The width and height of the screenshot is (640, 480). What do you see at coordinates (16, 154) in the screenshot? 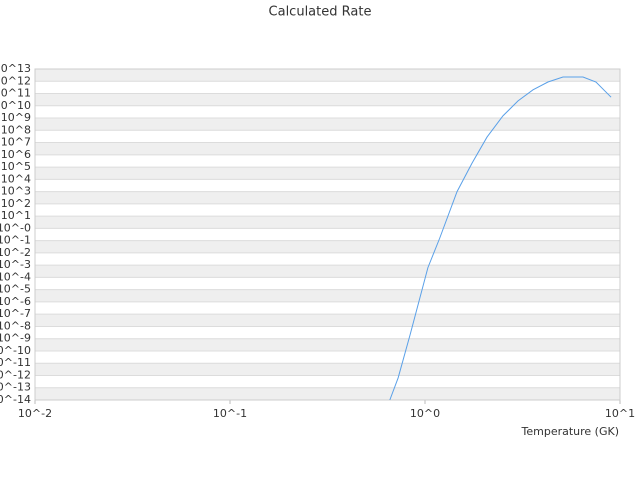
I see `y-tick-label: 10^6` at bounding box center [16, 154].